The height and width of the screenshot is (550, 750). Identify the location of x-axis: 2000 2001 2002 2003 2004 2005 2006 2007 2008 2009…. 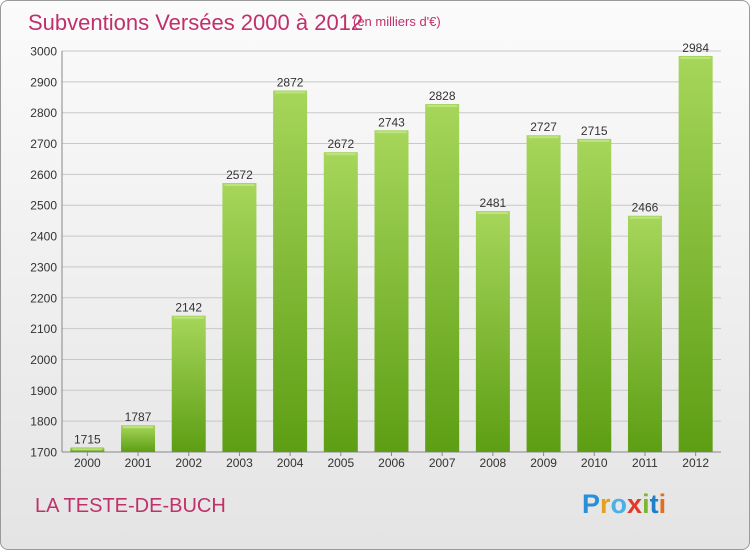
(391, 461).